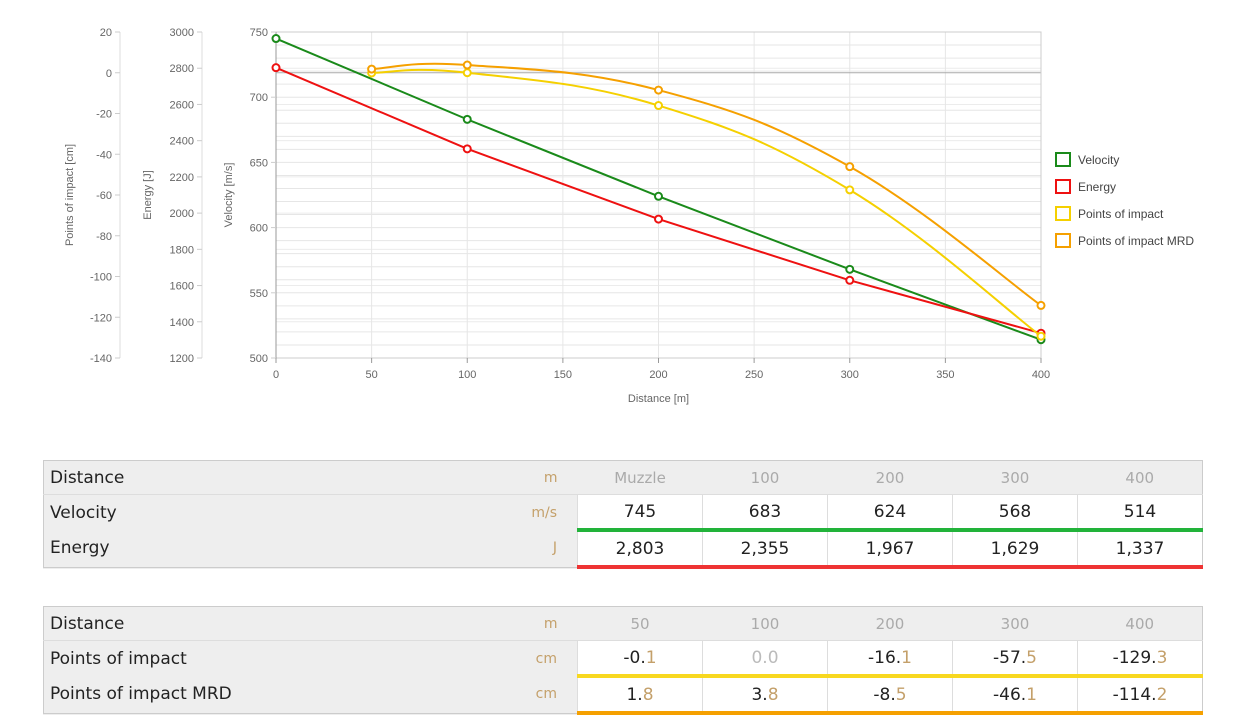 This screenshot has height=727, width=1250. I want to click on value-decimal: 2, so click(1162, 694).